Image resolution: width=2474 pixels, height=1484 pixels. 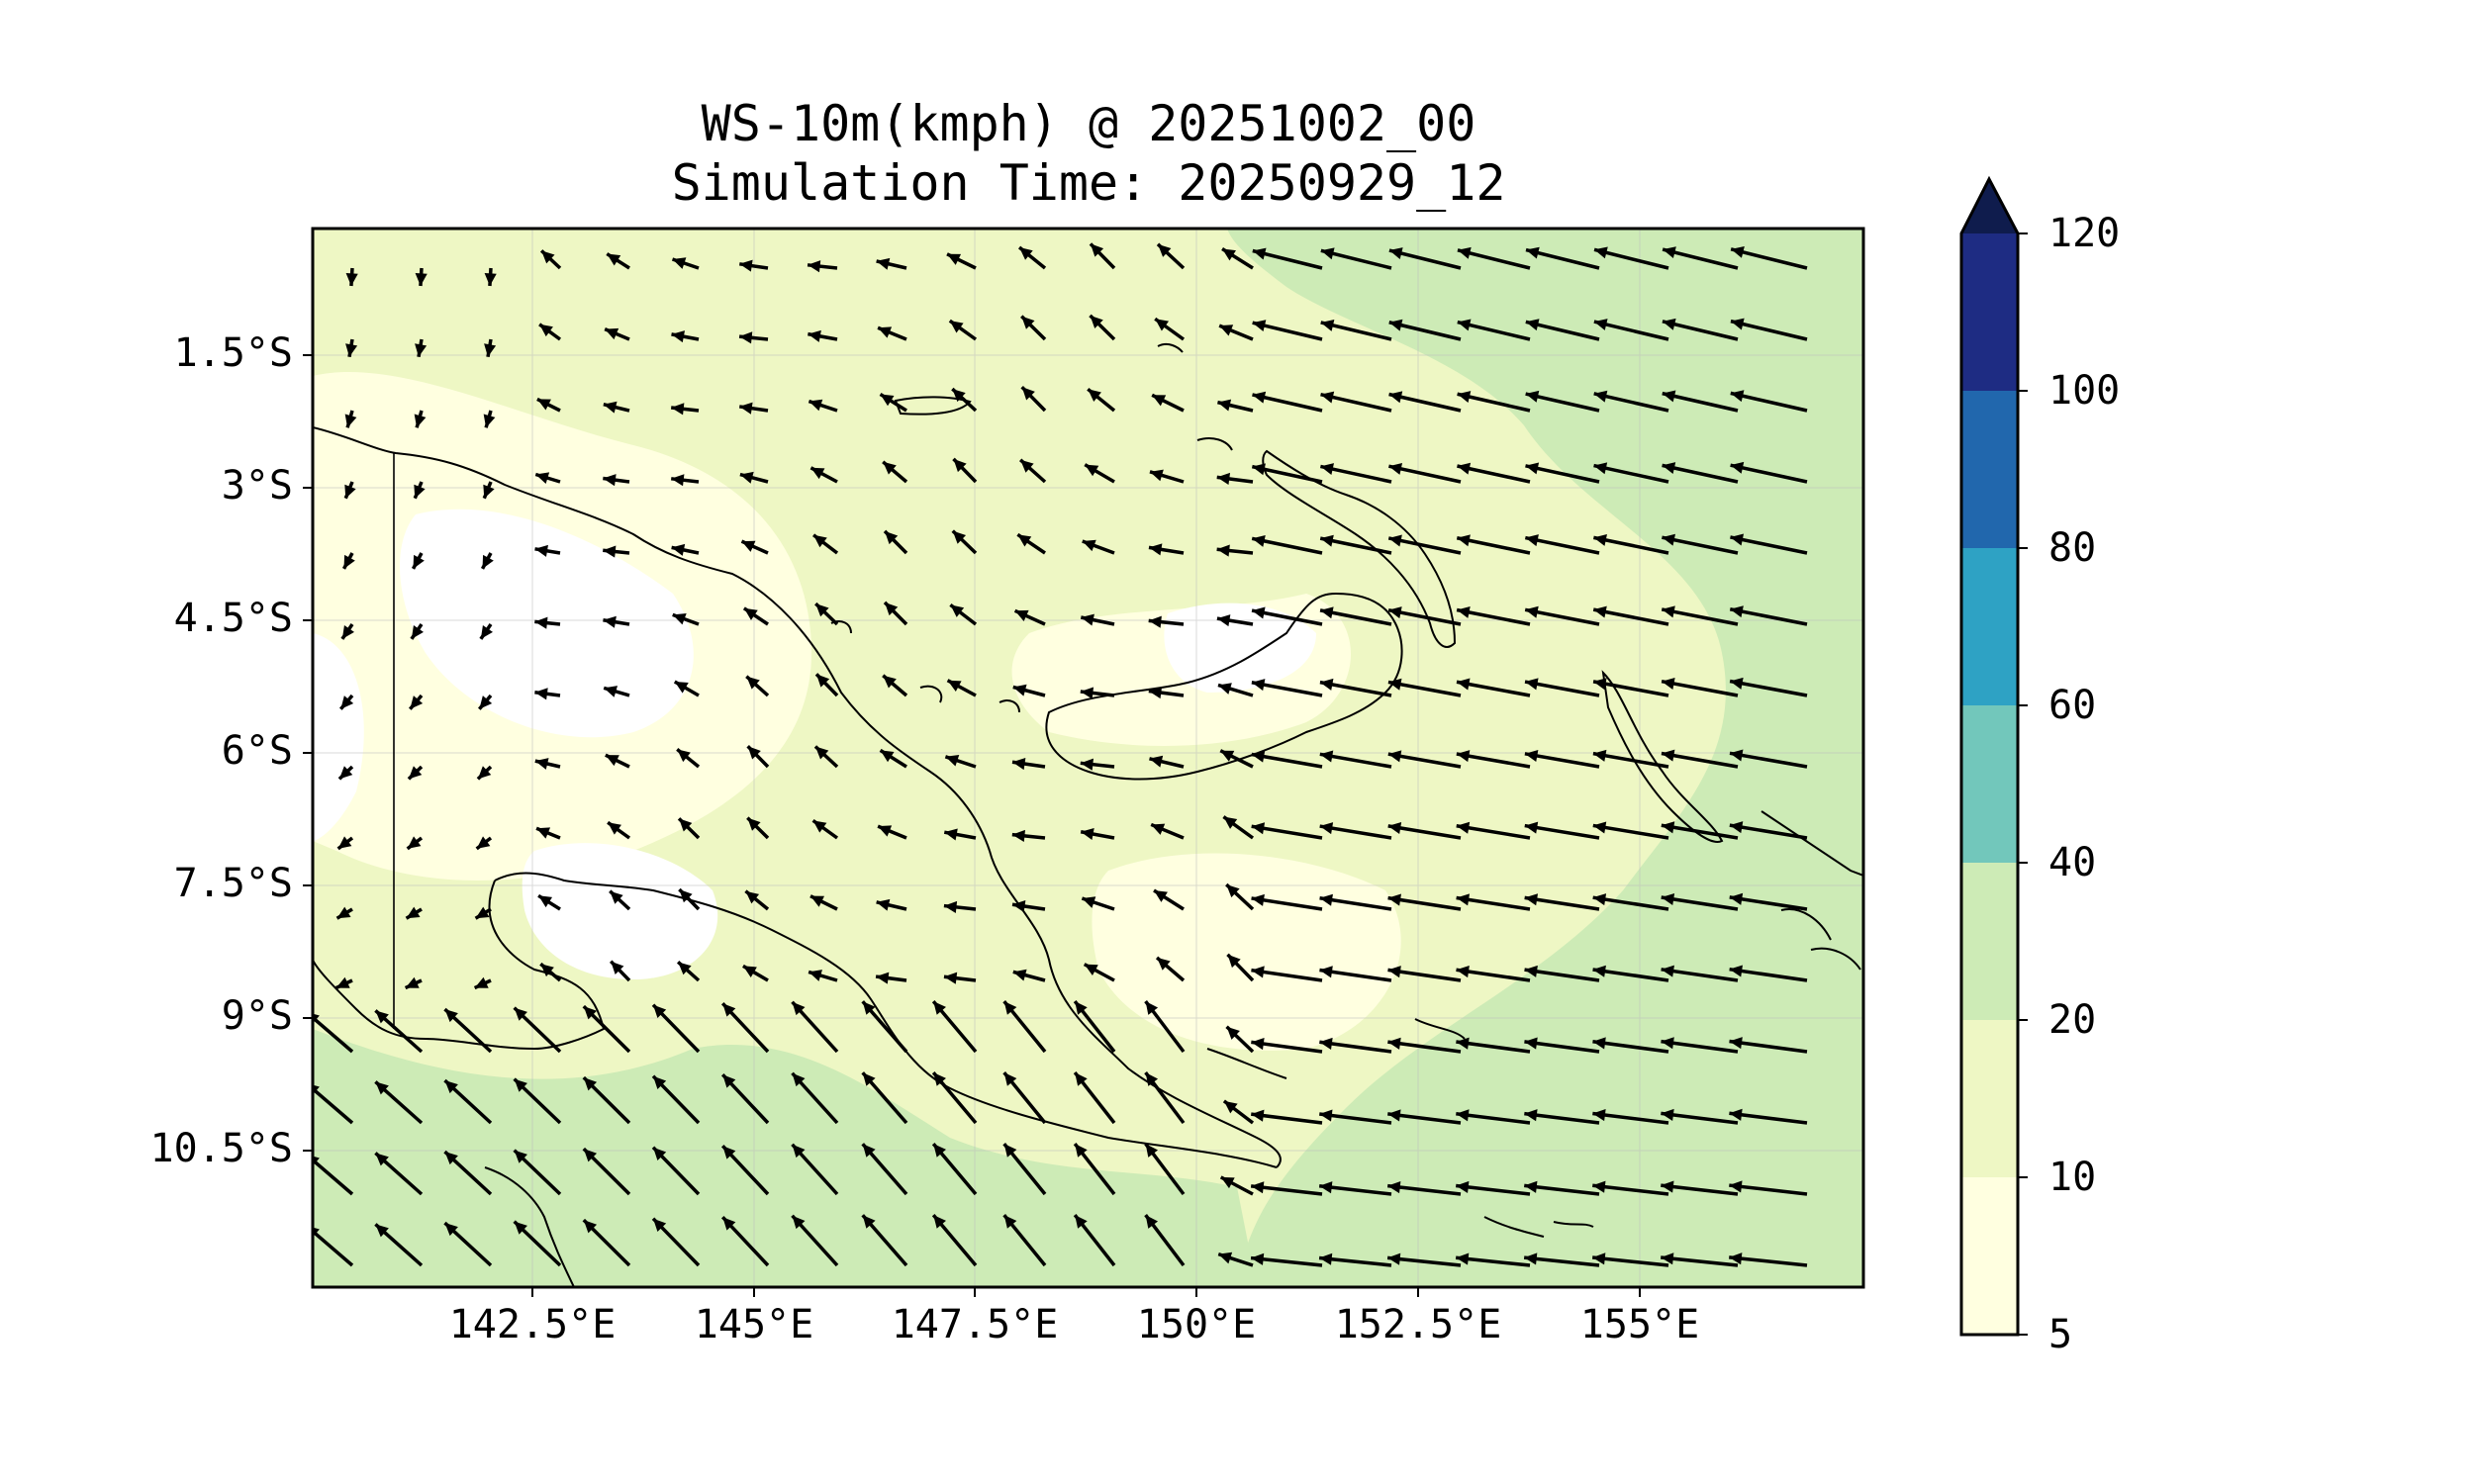 I want to click on colorbar-label-80: 80, so click(x=2073, y=548).